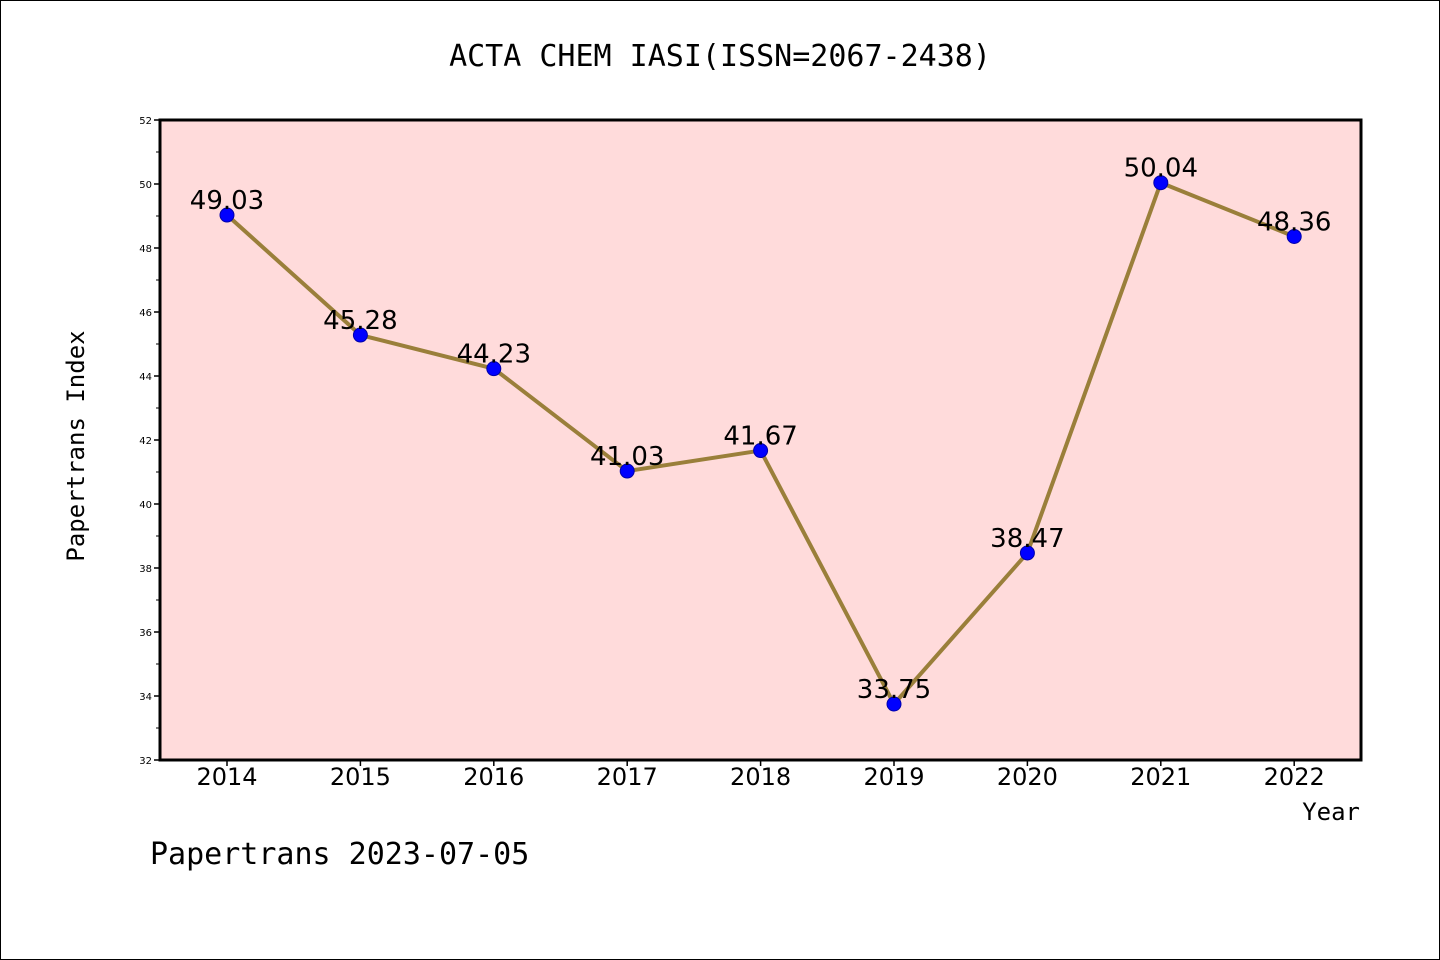  Describe the element at coordinates (760, 437) in the screenshot. I see `data-label: 41.67` at that location.